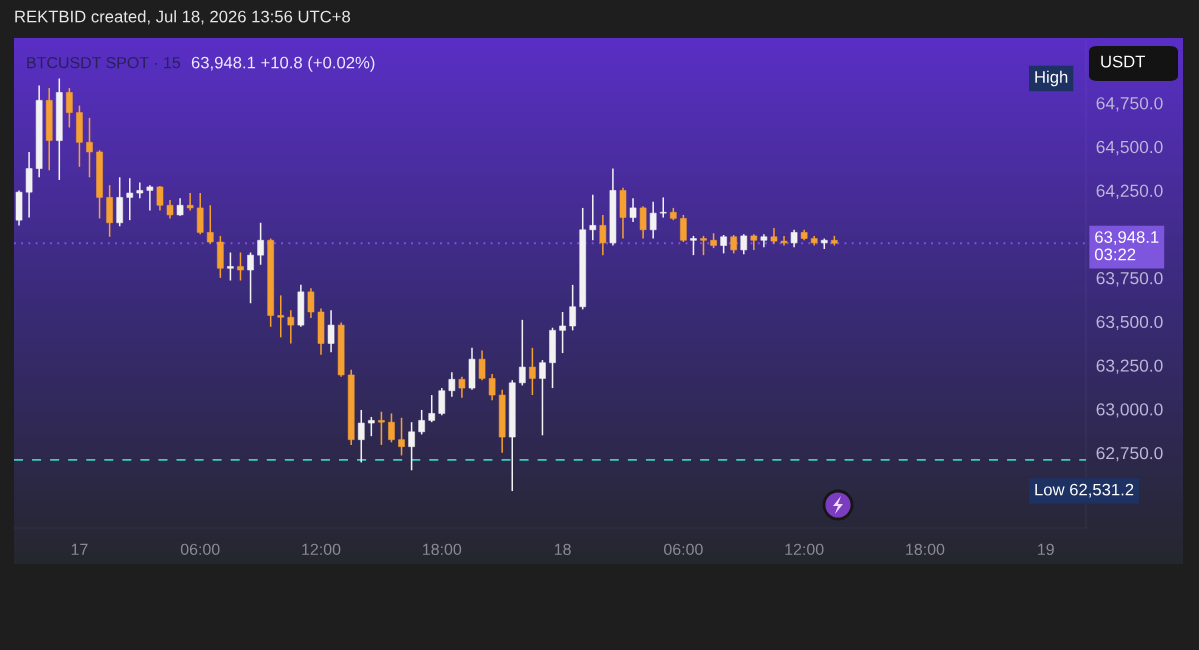 The height and width of the screenshot is (650, 1199). What do you see at coordinates (1129, 148) in the screenshot?
I see `y-tick-label: 64,500.0` at bounding box center [1129, 148].